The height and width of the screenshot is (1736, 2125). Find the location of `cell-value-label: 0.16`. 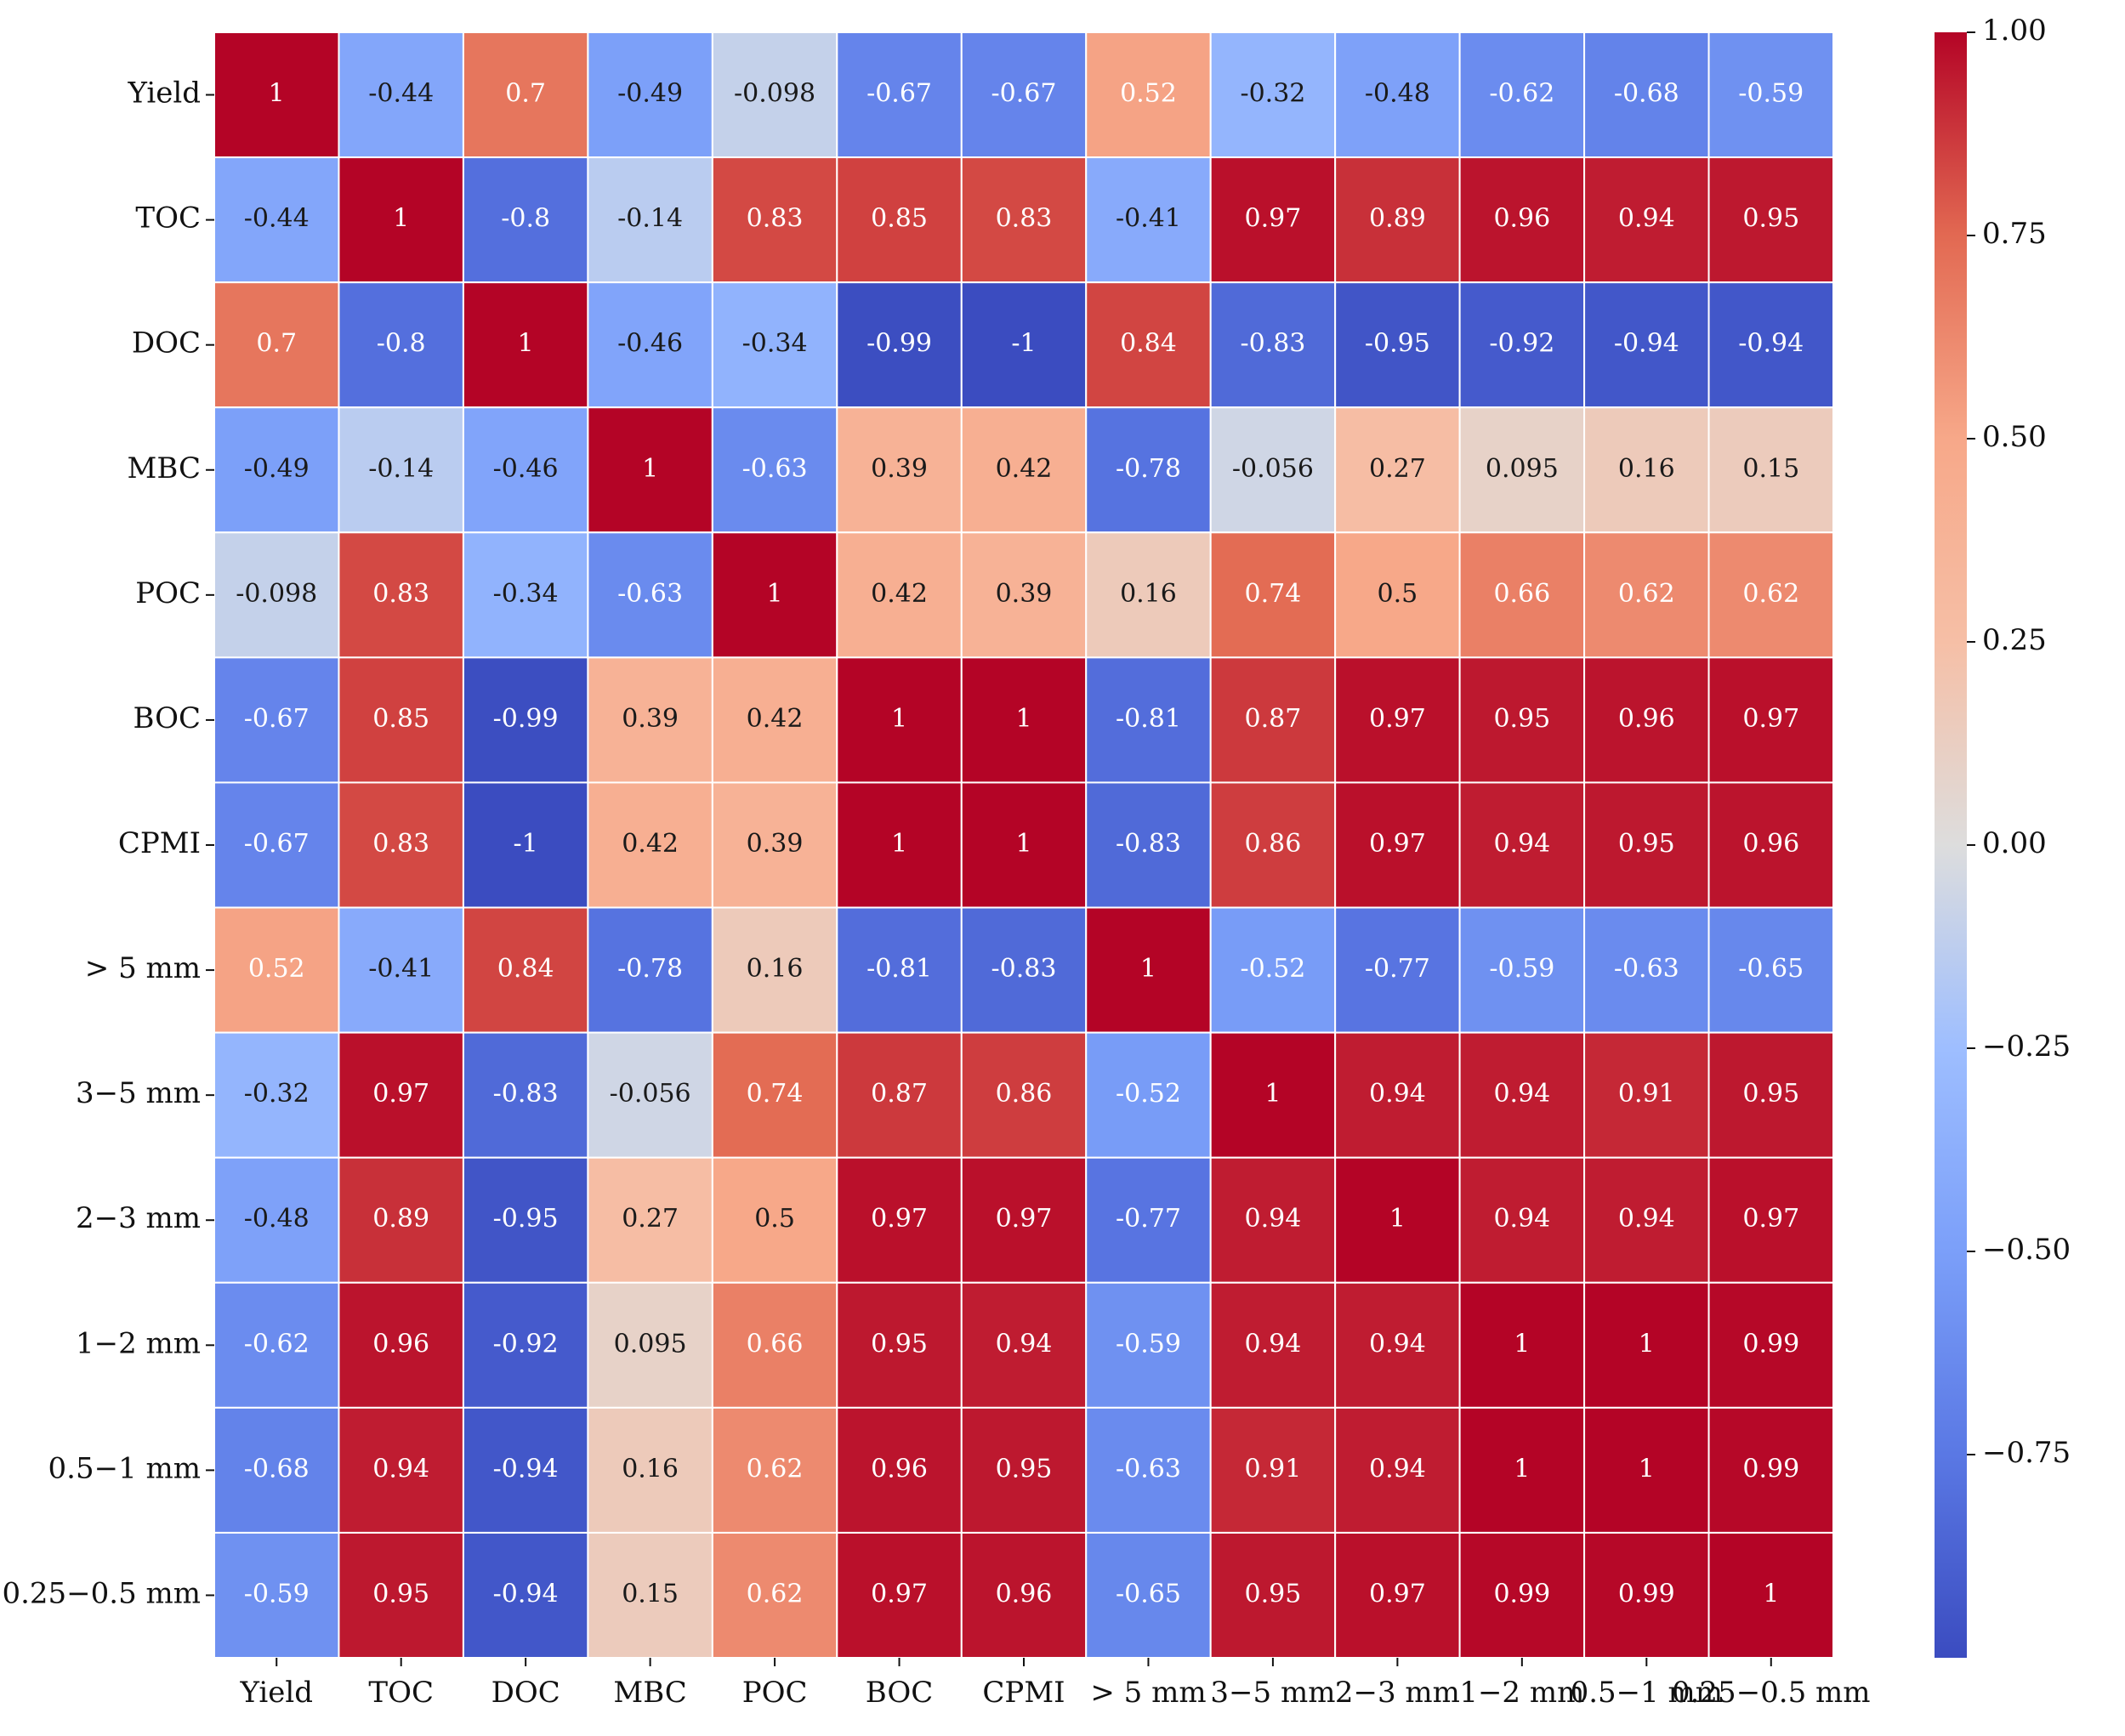

cell-value-label: 0.16 is located at coordinates (775, 969).